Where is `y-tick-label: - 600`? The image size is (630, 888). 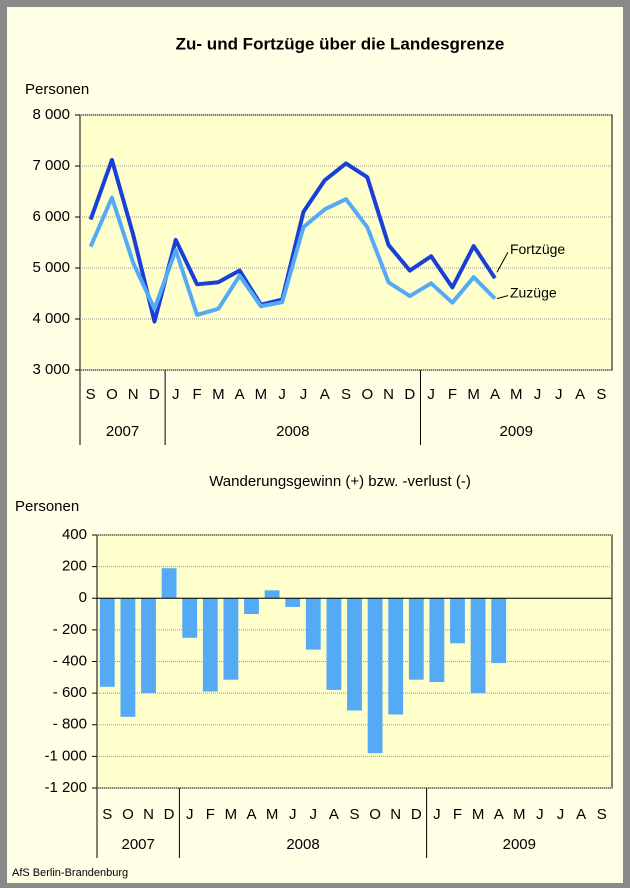 y-tick-label: - 600 is located at coordinates (70, 692).